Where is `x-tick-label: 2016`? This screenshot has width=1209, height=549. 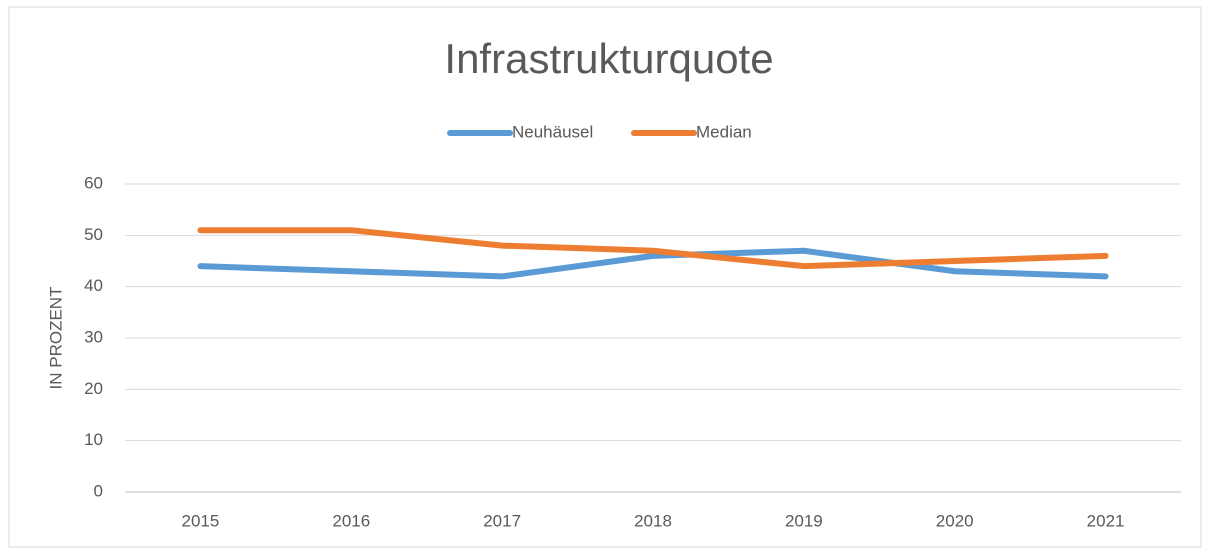
x-tick-label: 2016 is located at coordinates (351, 520).